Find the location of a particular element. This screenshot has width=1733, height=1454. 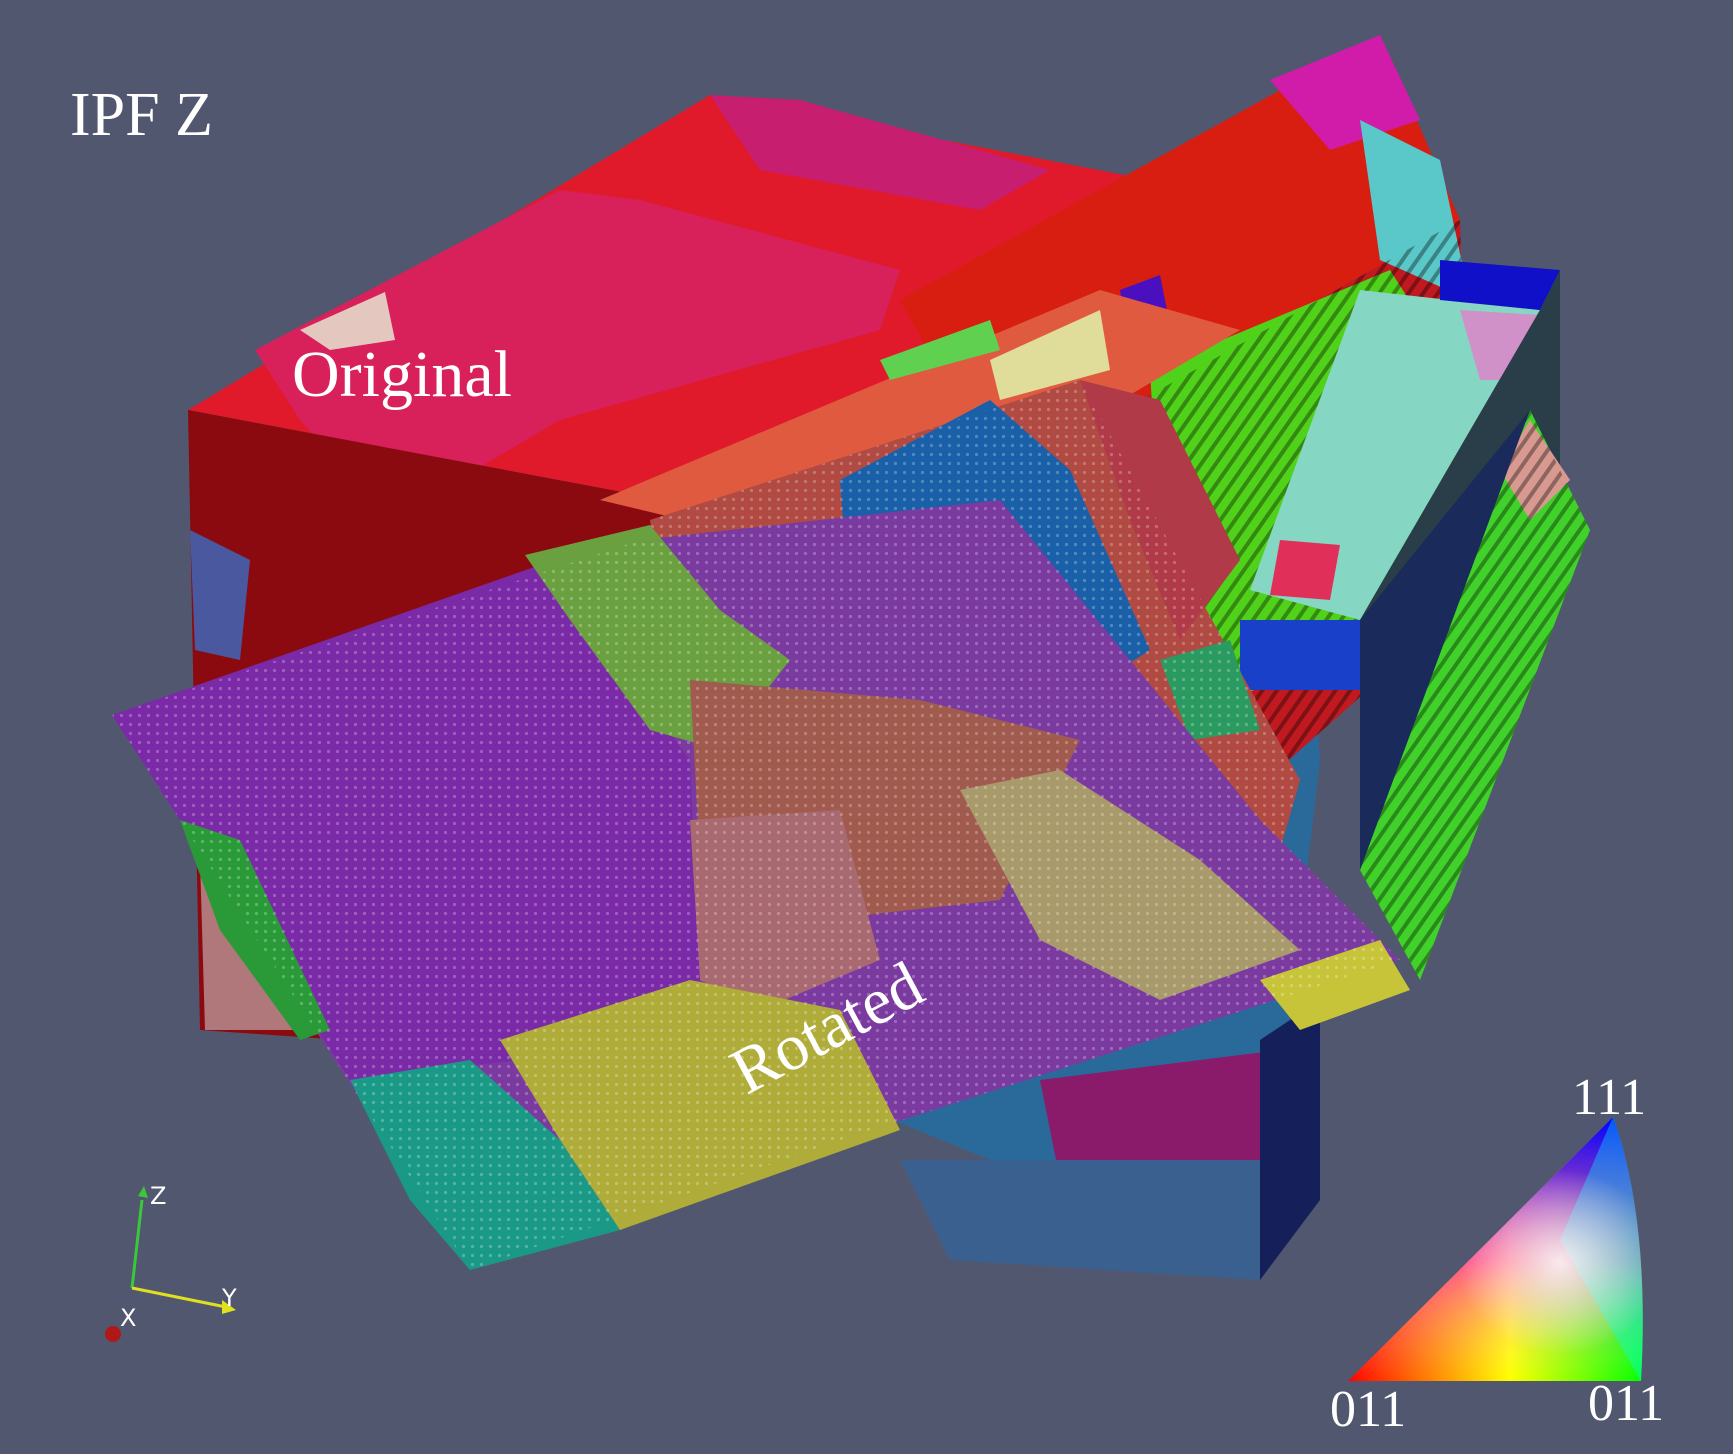

ipf-triangle-white-center is located at coordinates (1495, 1249).